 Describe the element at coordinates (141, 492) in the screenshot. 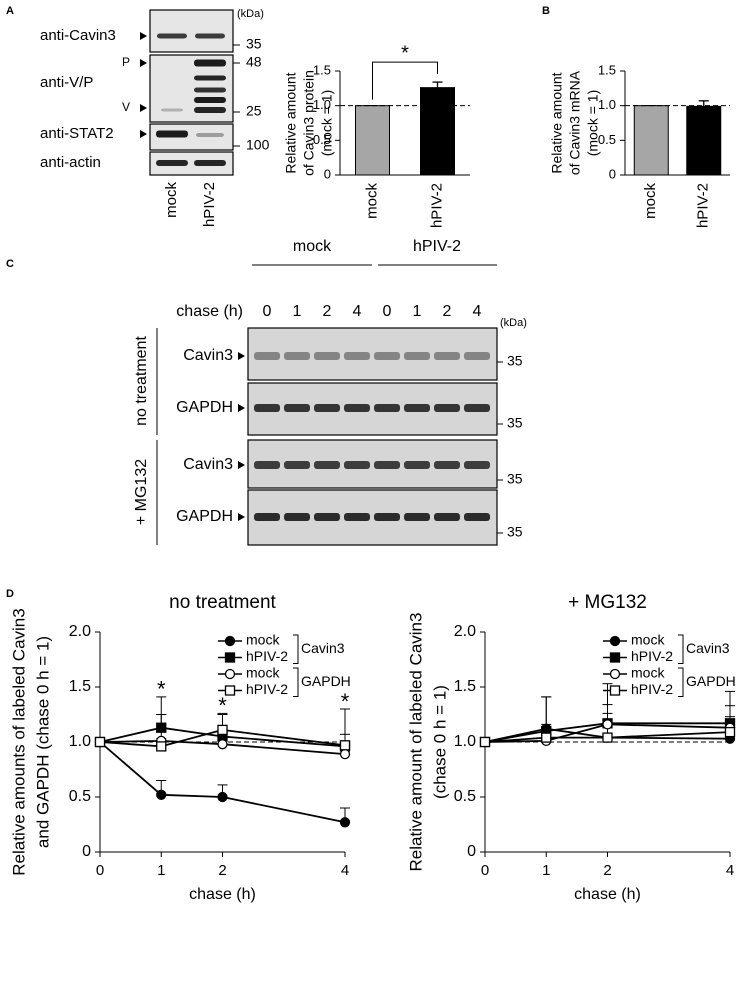

I see `treatment-label: + MG132` at that location.